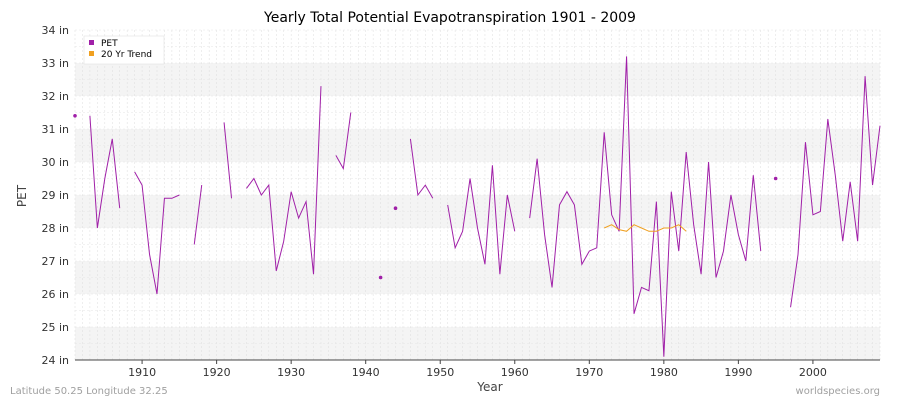 Image resolution: width=900 pixels, height=405 pixels. What do you see at coordinates (157, 233) in the screenshot?
I see `series-pet-line-1909-1915` at bounding box center [157, 233].